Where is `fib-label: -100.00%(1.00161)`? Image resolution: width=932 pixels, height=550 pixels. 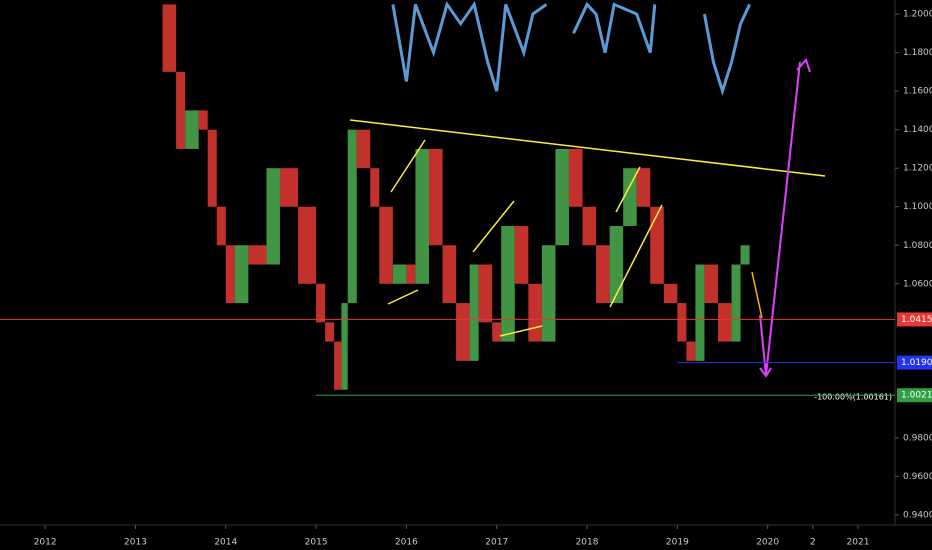
fib-label: -100.00%(1.00161) is located at coordinates (853, 397).